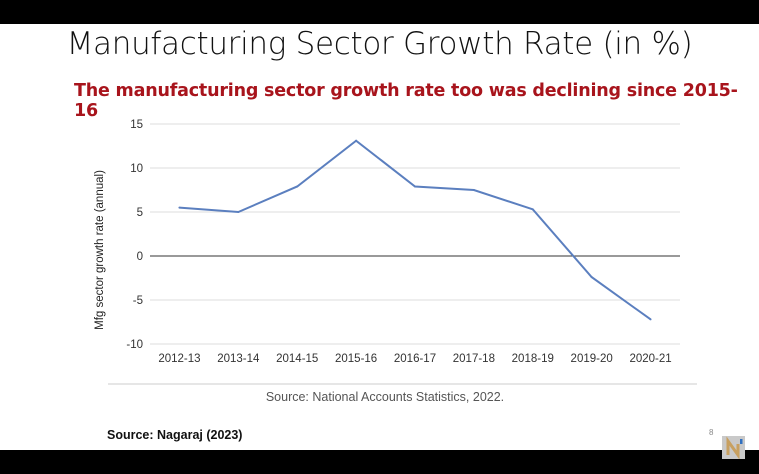  Describe the element at coordinates (140, 257) in the screenshot. I see `y-tick-label: 0` at that location.